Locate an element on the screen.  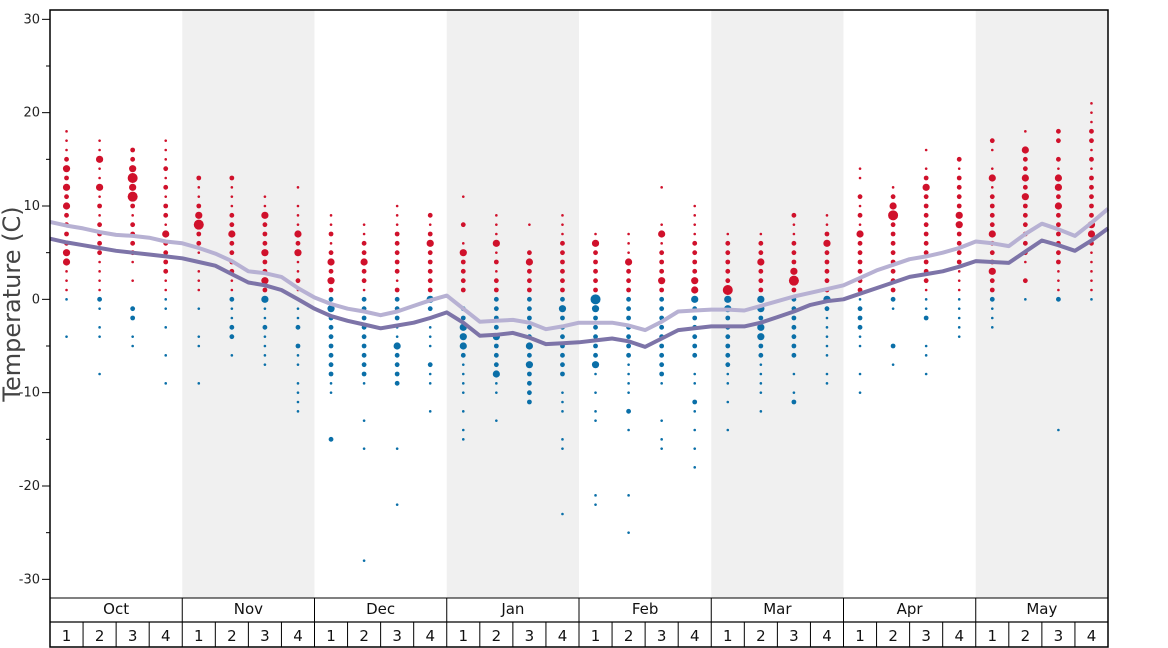
week-label: 4 is located at coordinates (430, 636).